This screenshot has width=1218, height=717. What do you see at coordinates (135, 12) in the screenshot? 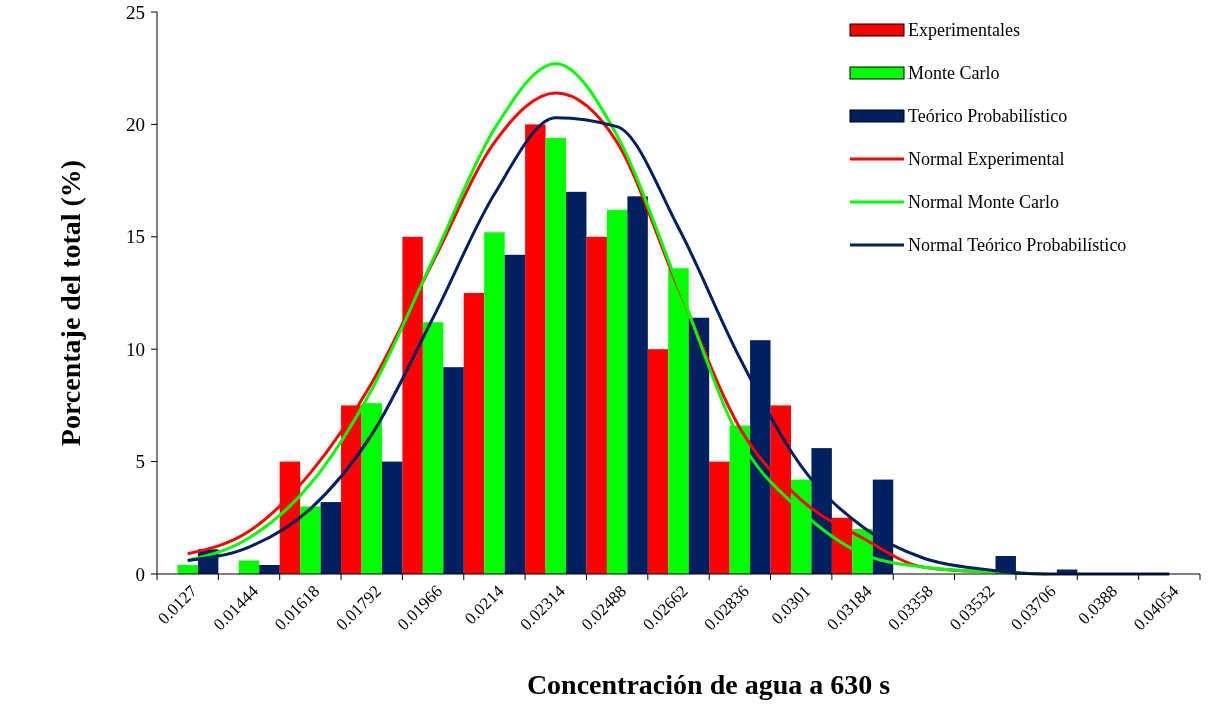
I see `y-tick-label: 25` at bounding box center [135, 12].